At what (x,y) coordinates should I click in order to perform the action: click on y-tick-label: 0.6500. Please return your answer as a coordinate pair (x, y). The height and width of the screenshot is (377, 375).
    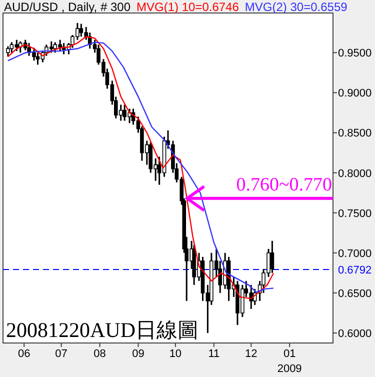
    Looking at the image, I should click on (355, 294).